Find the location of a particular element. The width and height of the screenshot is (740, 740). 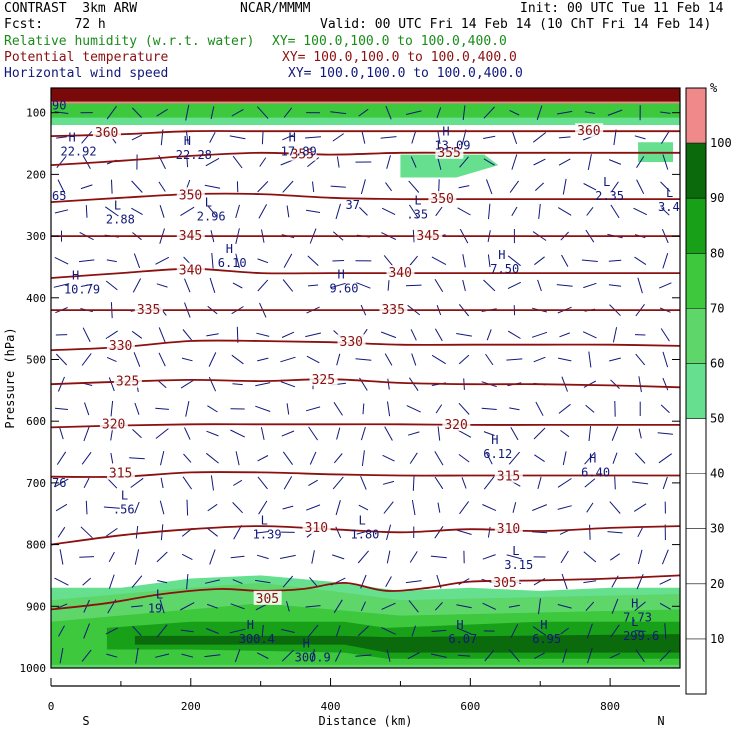

isentrope-label-340-0: 340 is located at coordinates (190, 271).